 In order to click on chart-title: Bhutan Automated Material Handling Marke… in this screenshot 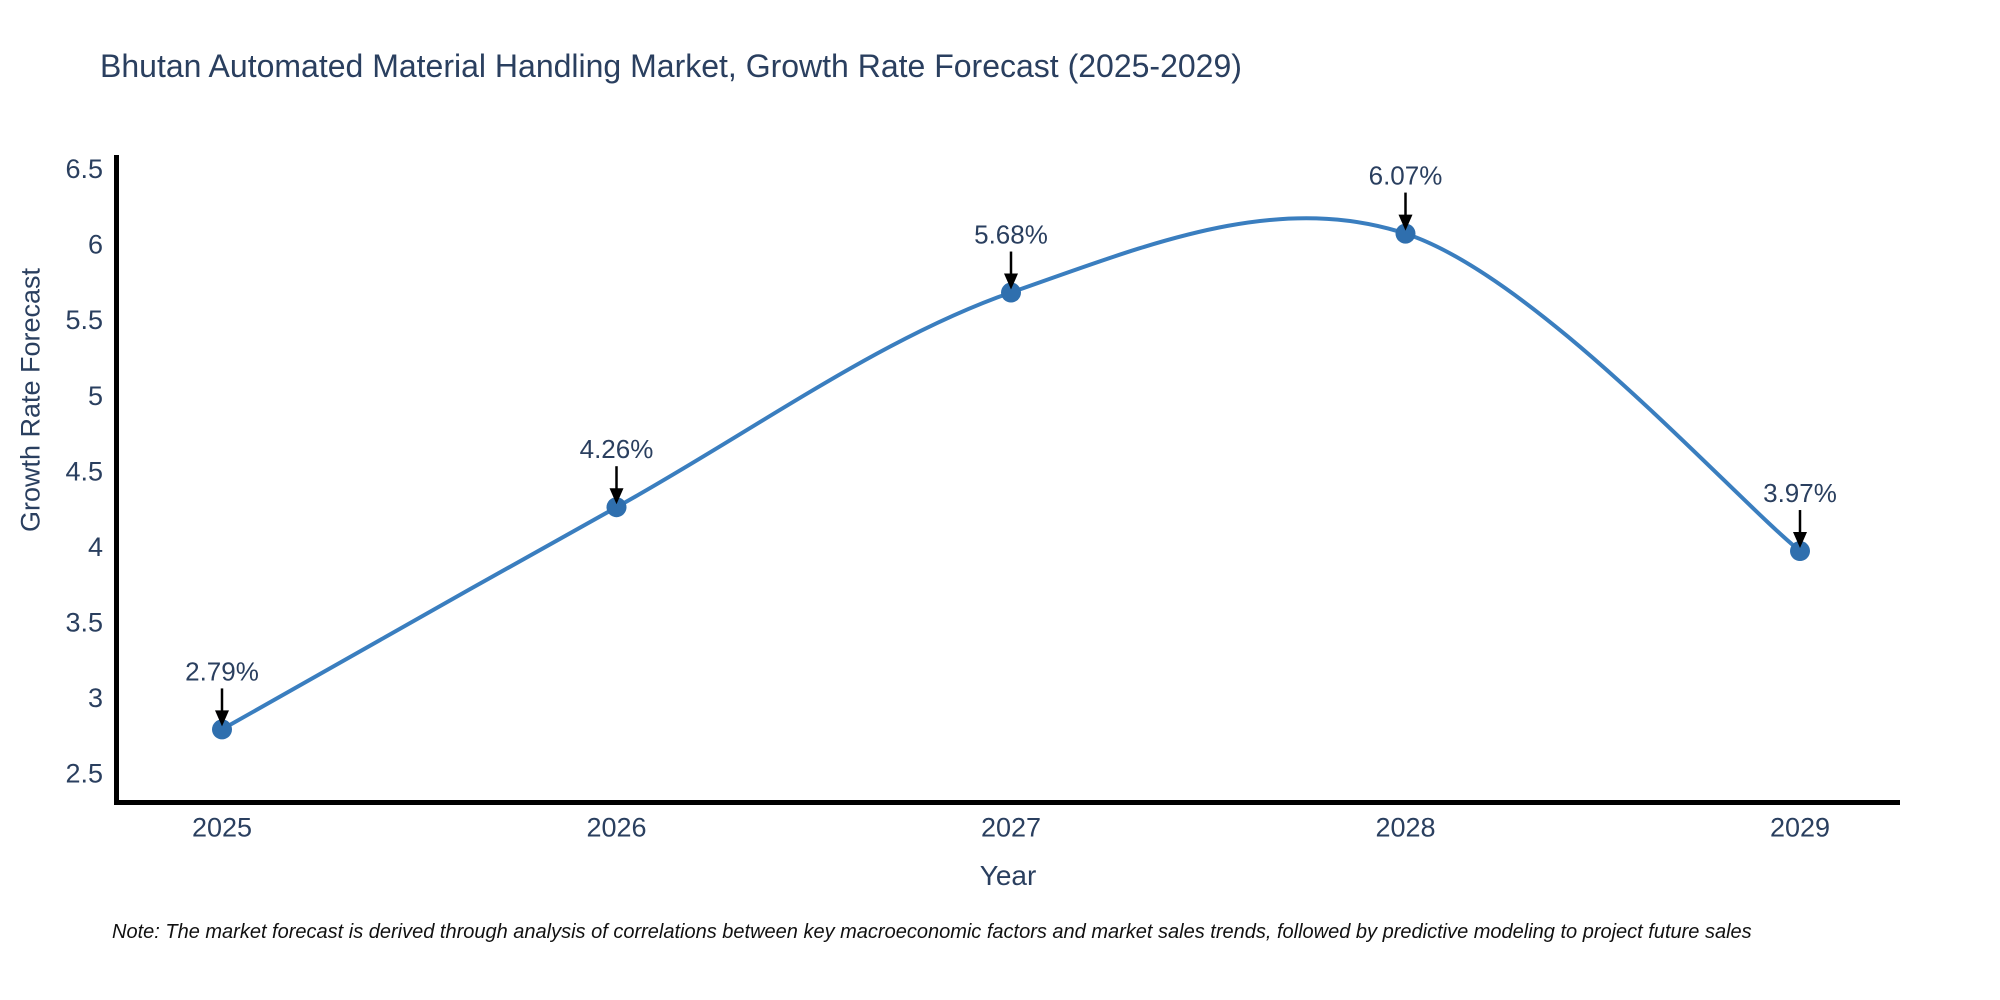, I will do `click(671, 66)`.